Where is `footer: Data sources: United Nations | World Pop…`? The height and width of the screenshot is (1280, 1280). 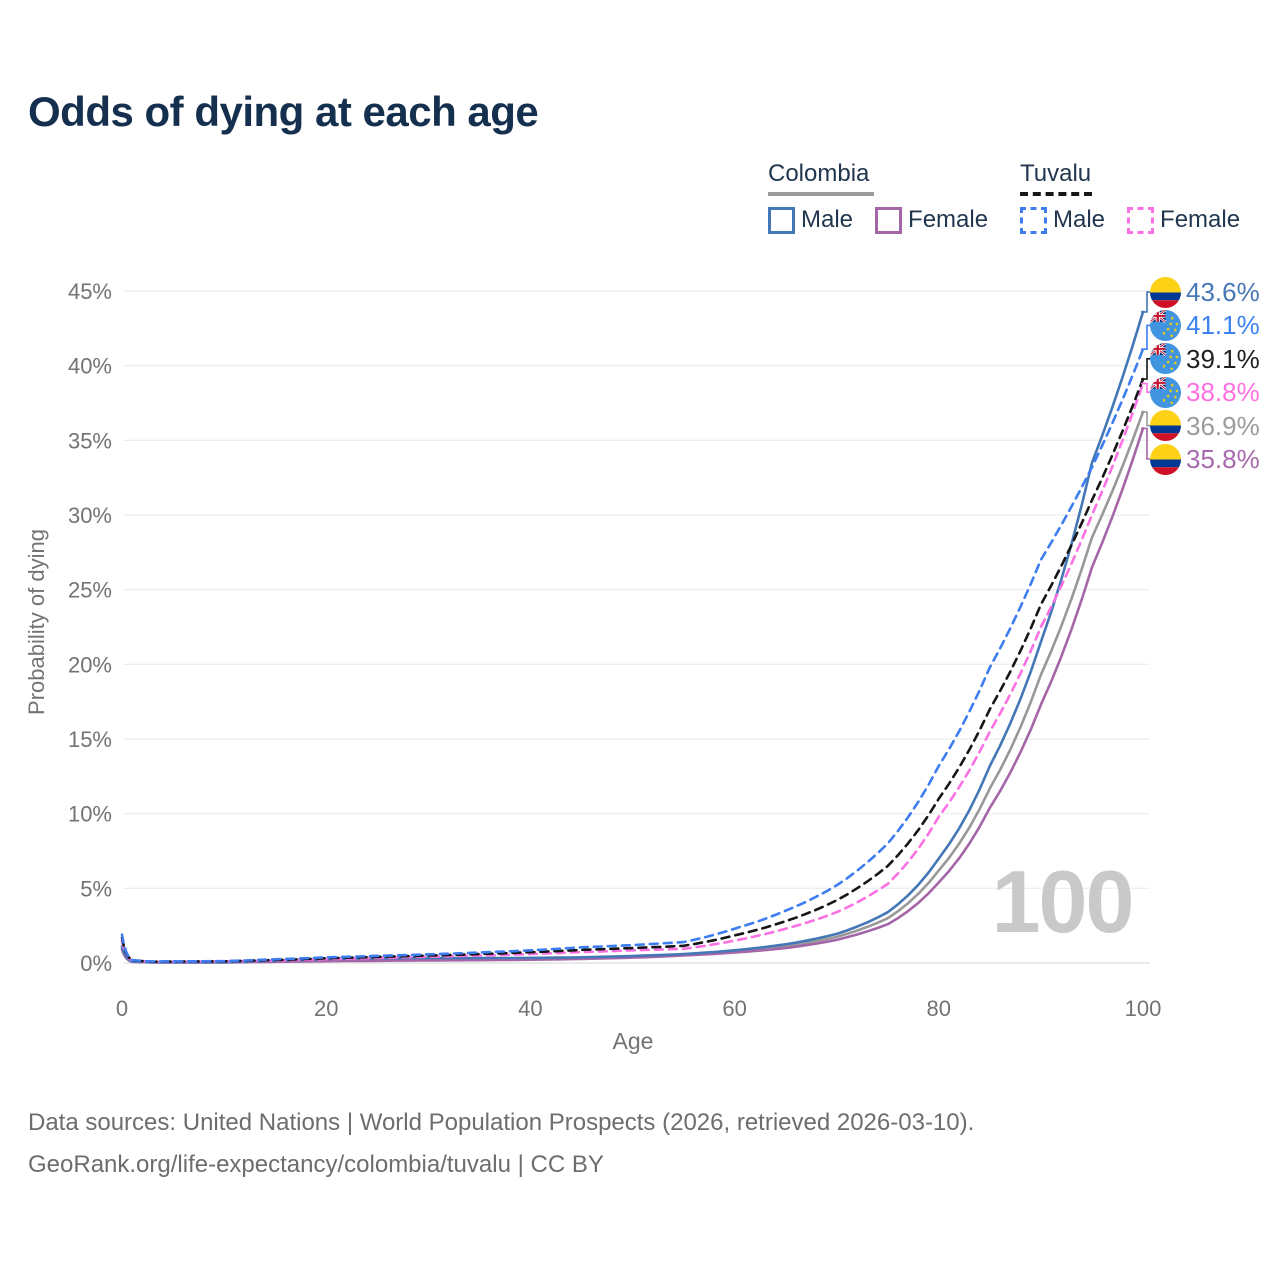
footer: Data sources: United Nations | World Pop… is located at coordinates (501, 1144).